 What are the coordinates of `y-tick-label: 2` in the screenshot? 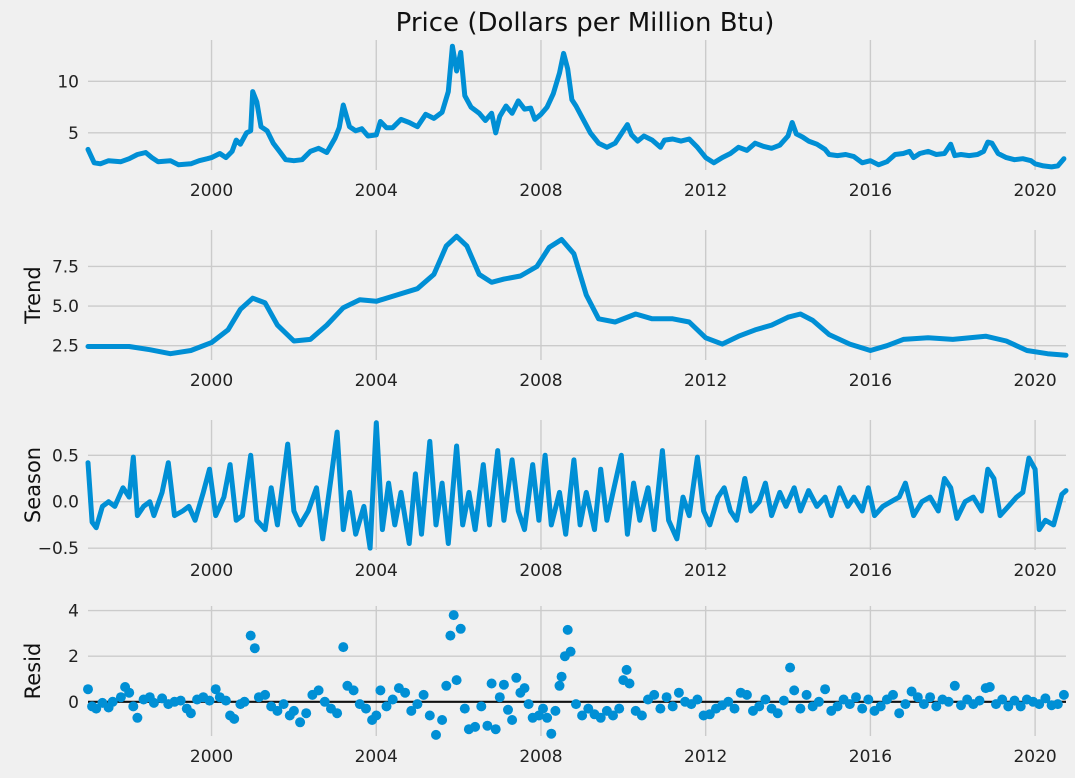 It's located at (73, 657).